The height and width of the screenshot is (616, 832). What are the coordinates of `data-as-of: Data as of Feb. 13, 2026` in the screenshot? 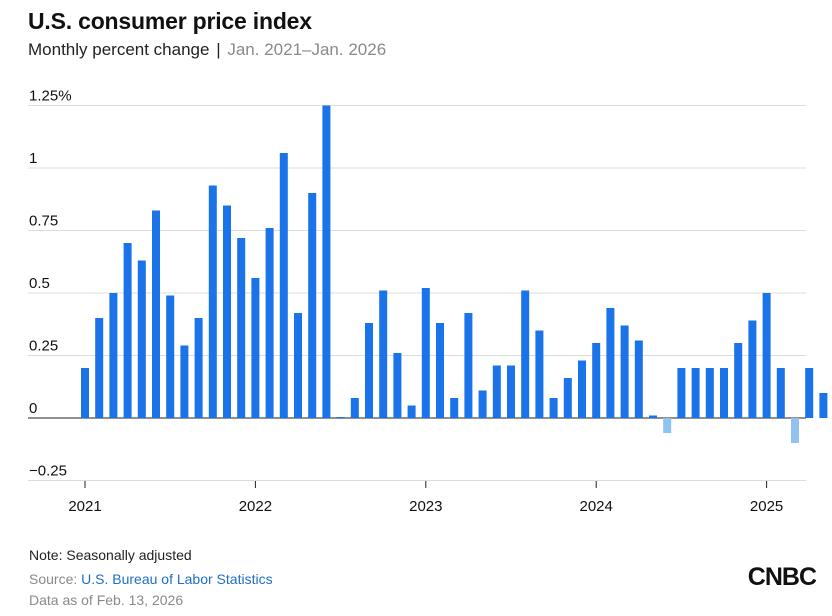 It's located at (106, 600).